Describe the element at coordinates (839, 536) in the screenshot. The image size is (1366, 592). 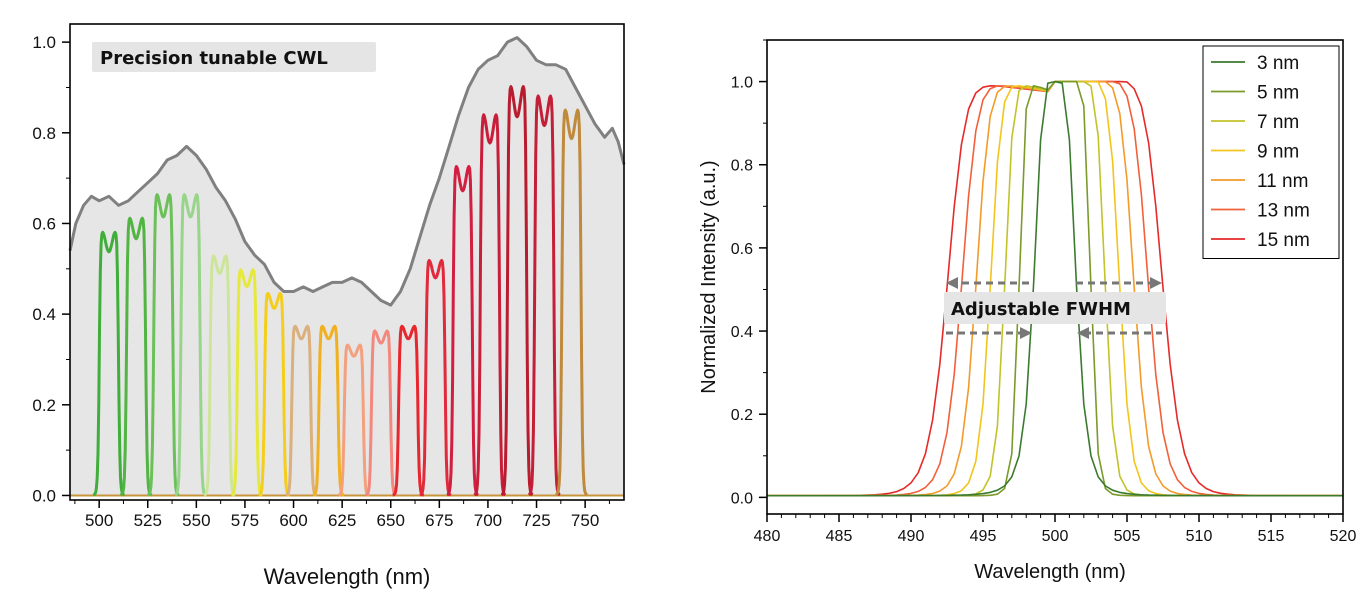
I see `right-x-tick-label: 485` at that location.